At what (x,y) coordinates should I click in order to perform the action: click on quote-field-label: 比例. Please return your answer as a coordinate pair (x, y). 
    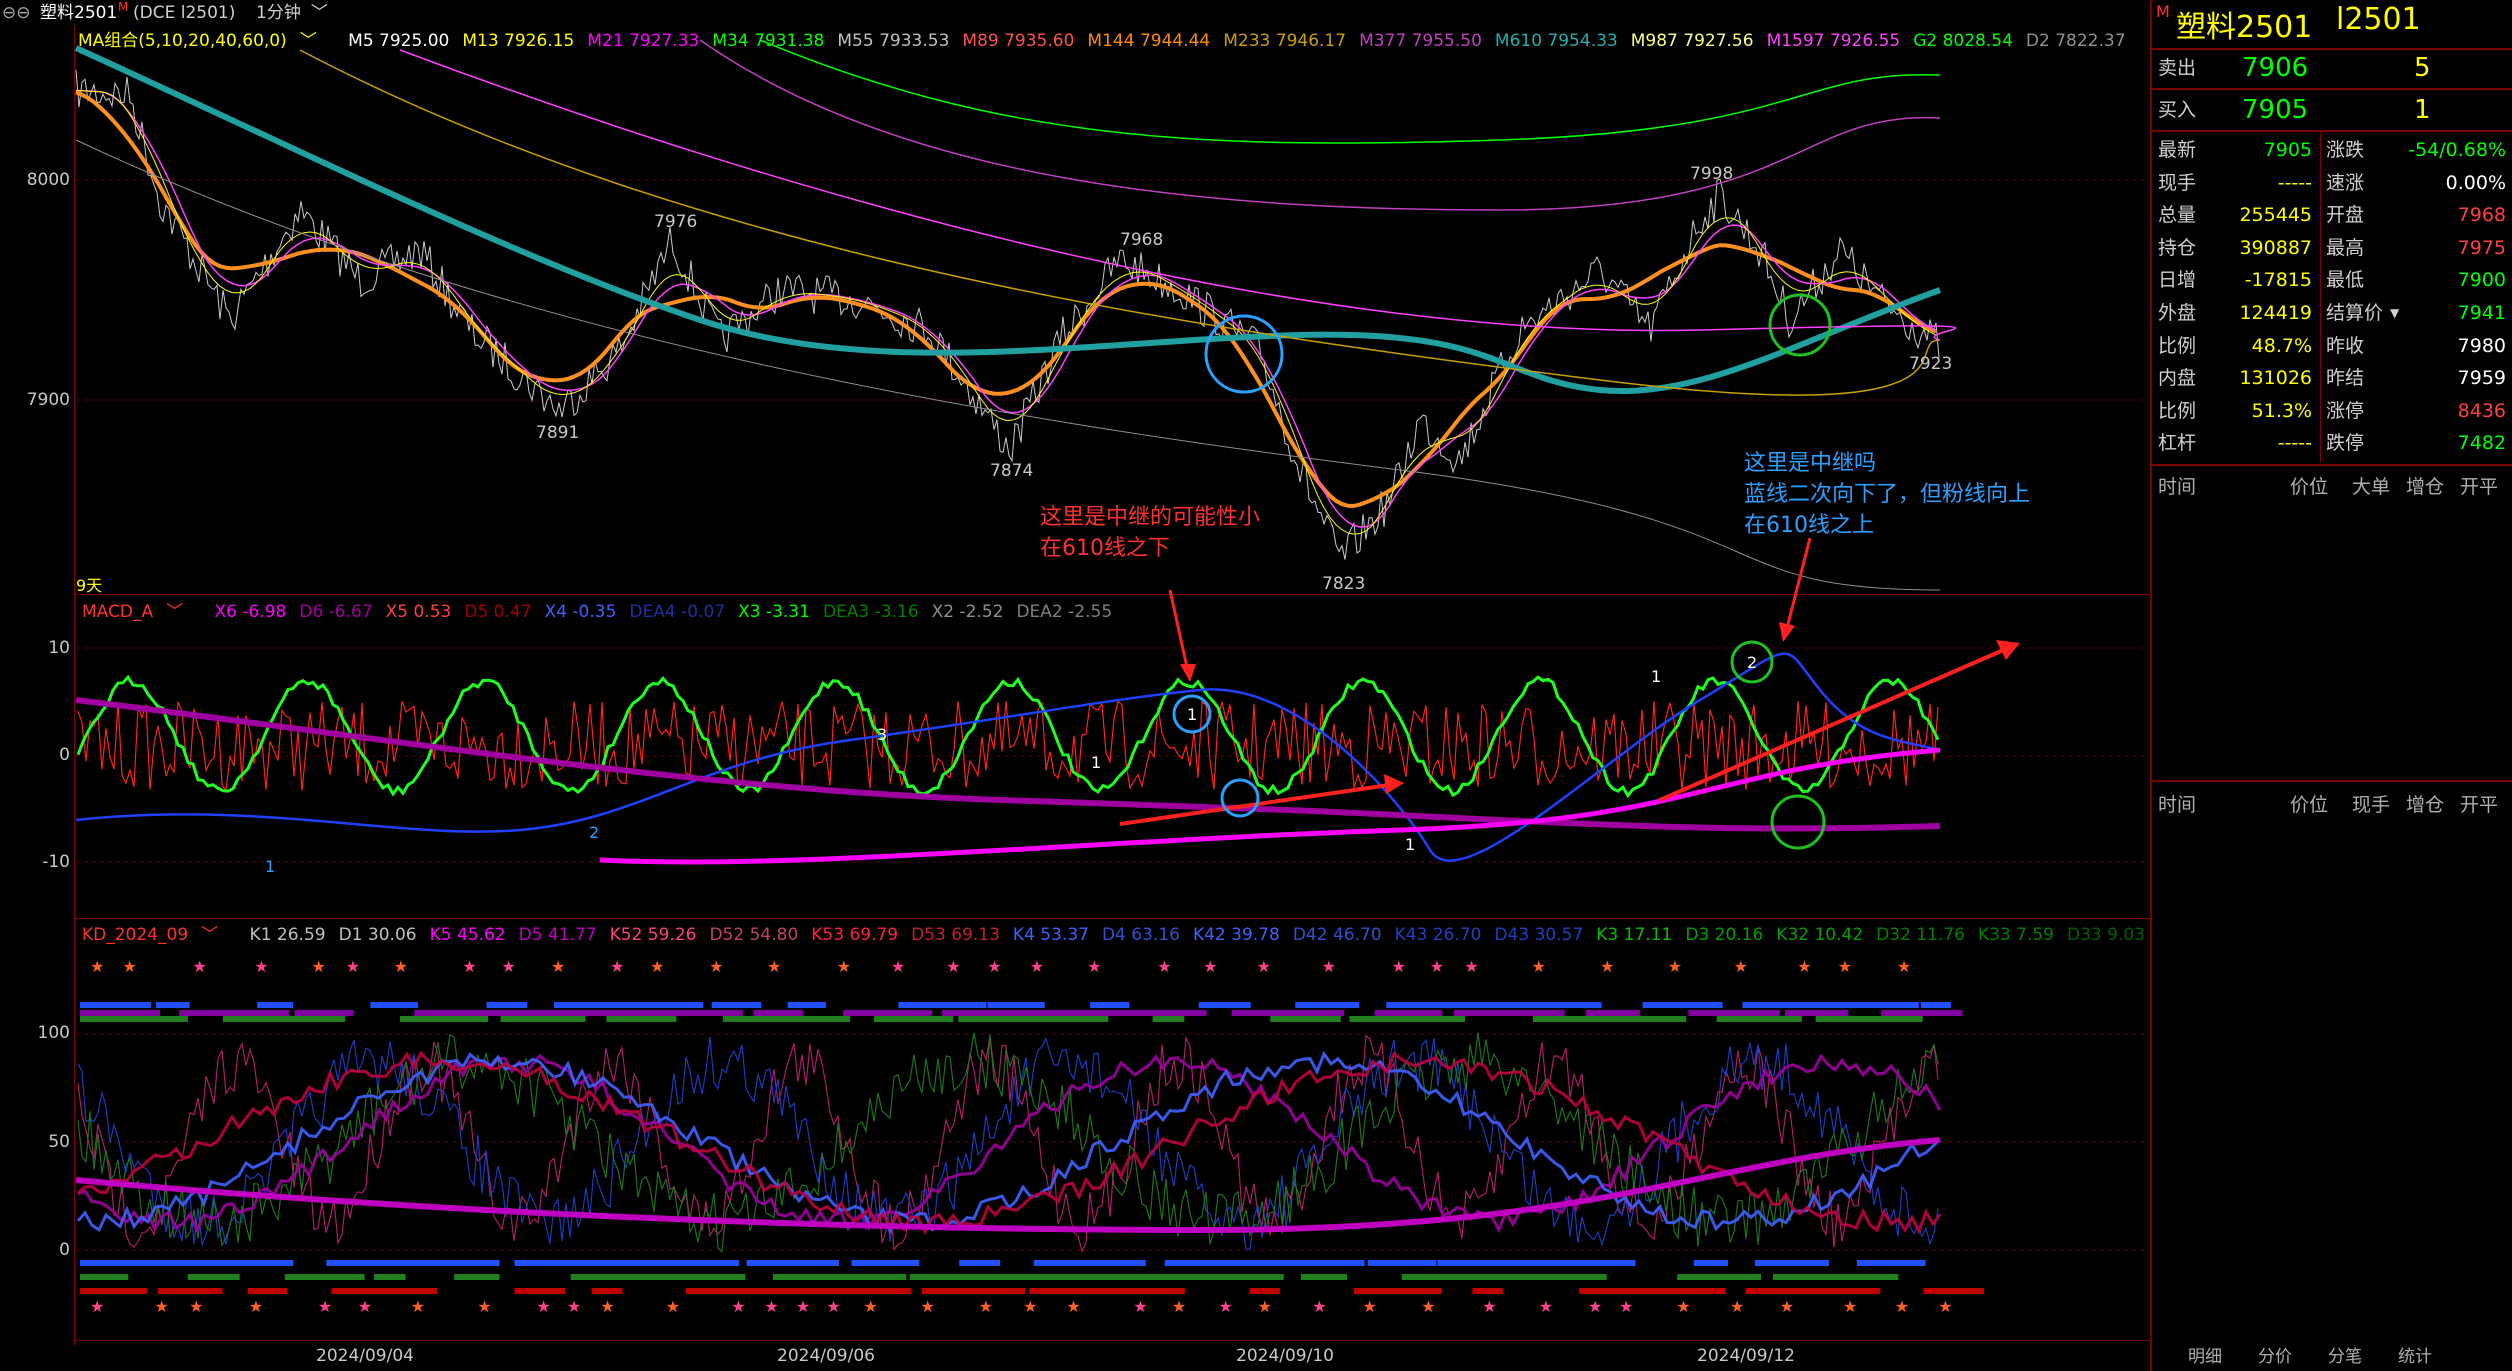
    Looking at the image, I should click on (2177, 410).